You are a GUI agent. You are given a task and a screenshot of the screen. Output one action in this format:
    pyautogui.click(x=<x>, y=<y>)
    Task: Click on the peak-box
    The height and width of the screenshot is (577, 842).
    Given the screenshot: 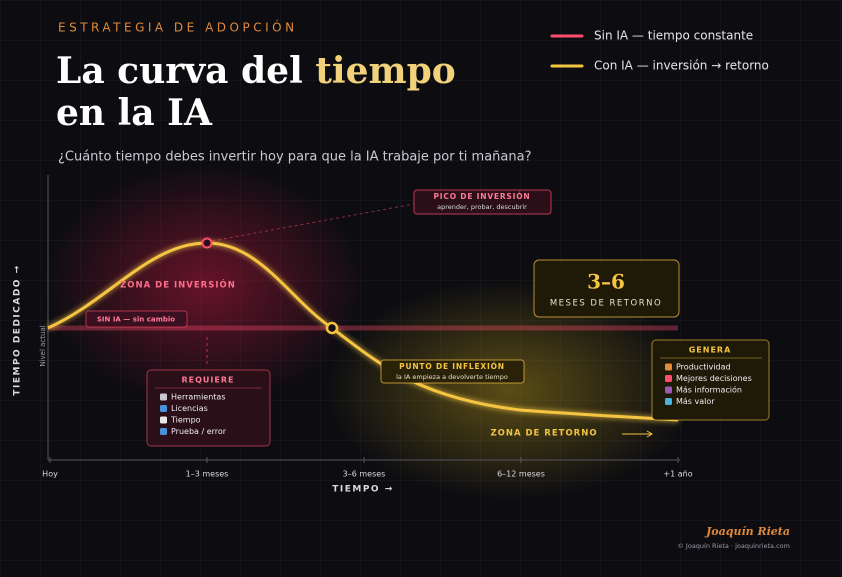 What is the action you would take?
    pyautogui.click(x=482, y=202)
    